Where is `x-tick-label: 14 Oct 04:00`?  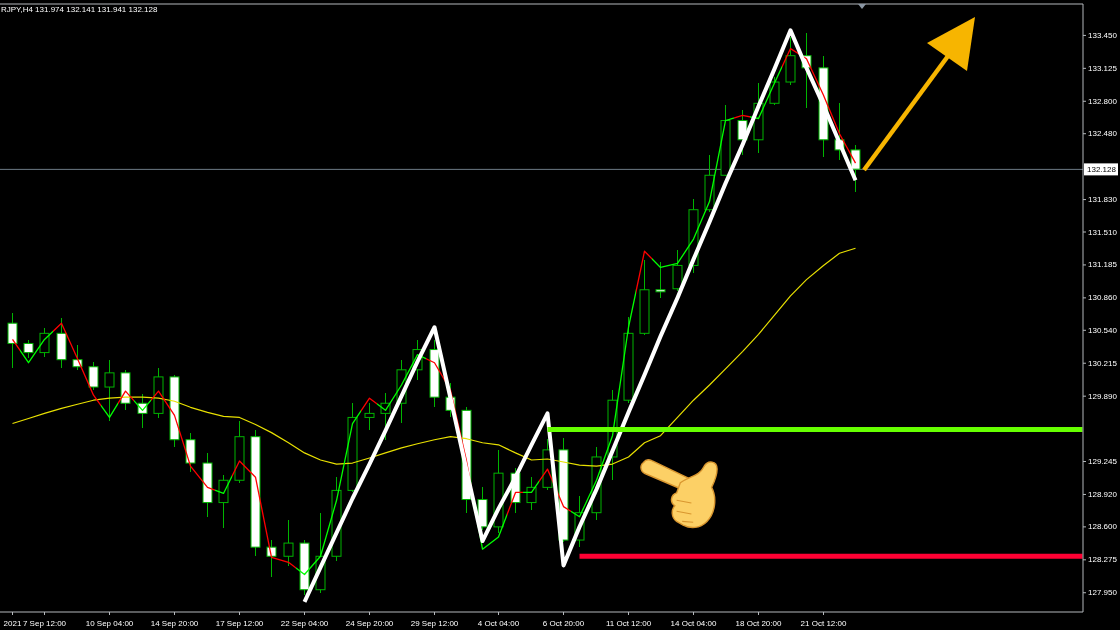
x-tick-label: 14 Oct 04:00 is located at coordinates (693, 623).